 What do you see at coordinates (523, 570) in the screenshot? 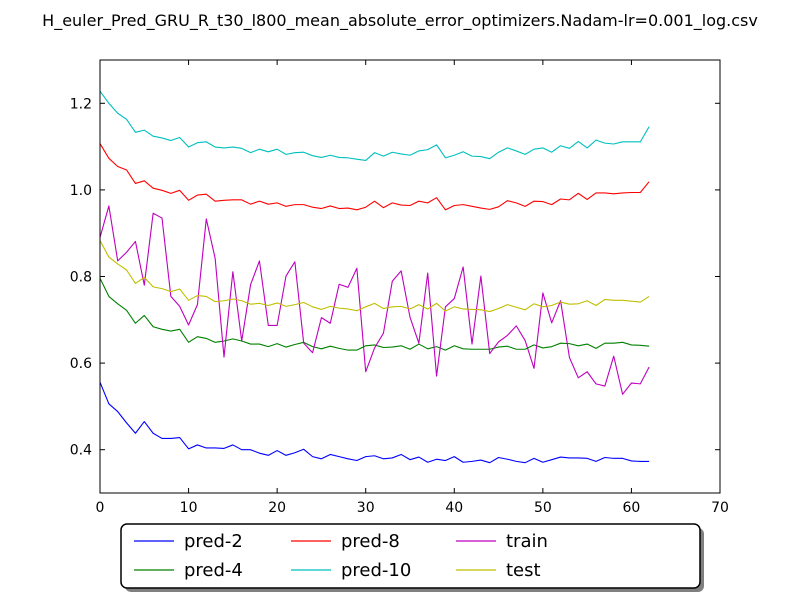
I see `legend-label-test: test` at bounding box center [523, 570].